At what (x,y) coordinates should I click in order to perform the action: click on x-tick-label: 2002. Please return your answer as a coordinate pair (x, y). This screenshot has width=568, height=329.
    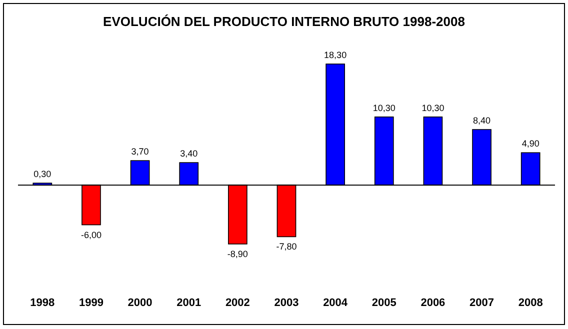
    Looking at the image, I should click on (237, 303).